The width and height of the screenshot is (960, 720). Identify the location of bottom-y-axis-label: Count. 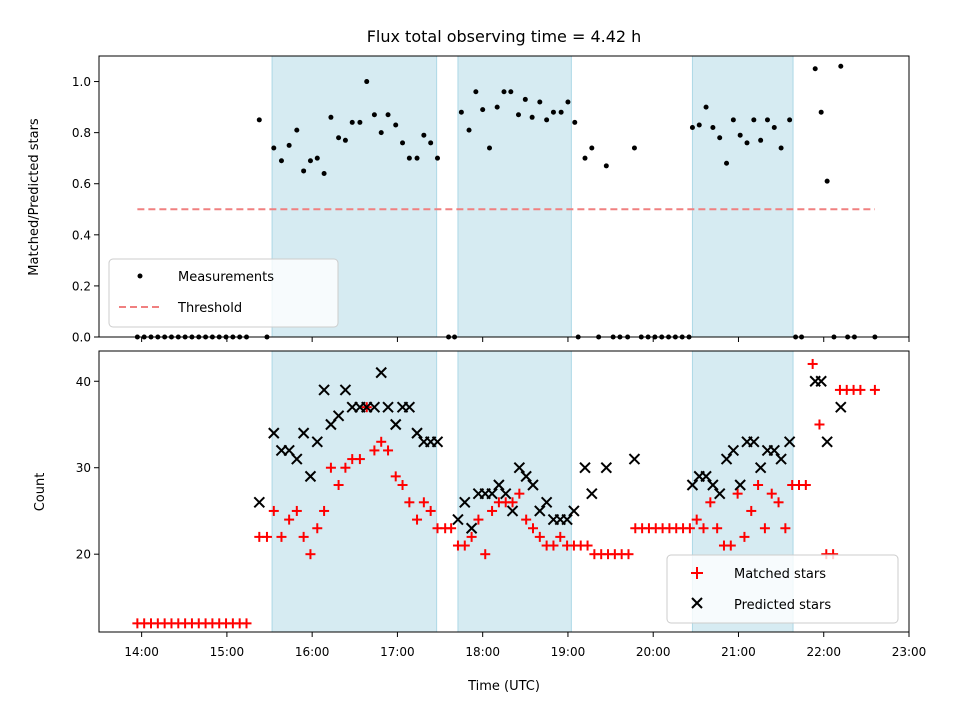
(40, 492).